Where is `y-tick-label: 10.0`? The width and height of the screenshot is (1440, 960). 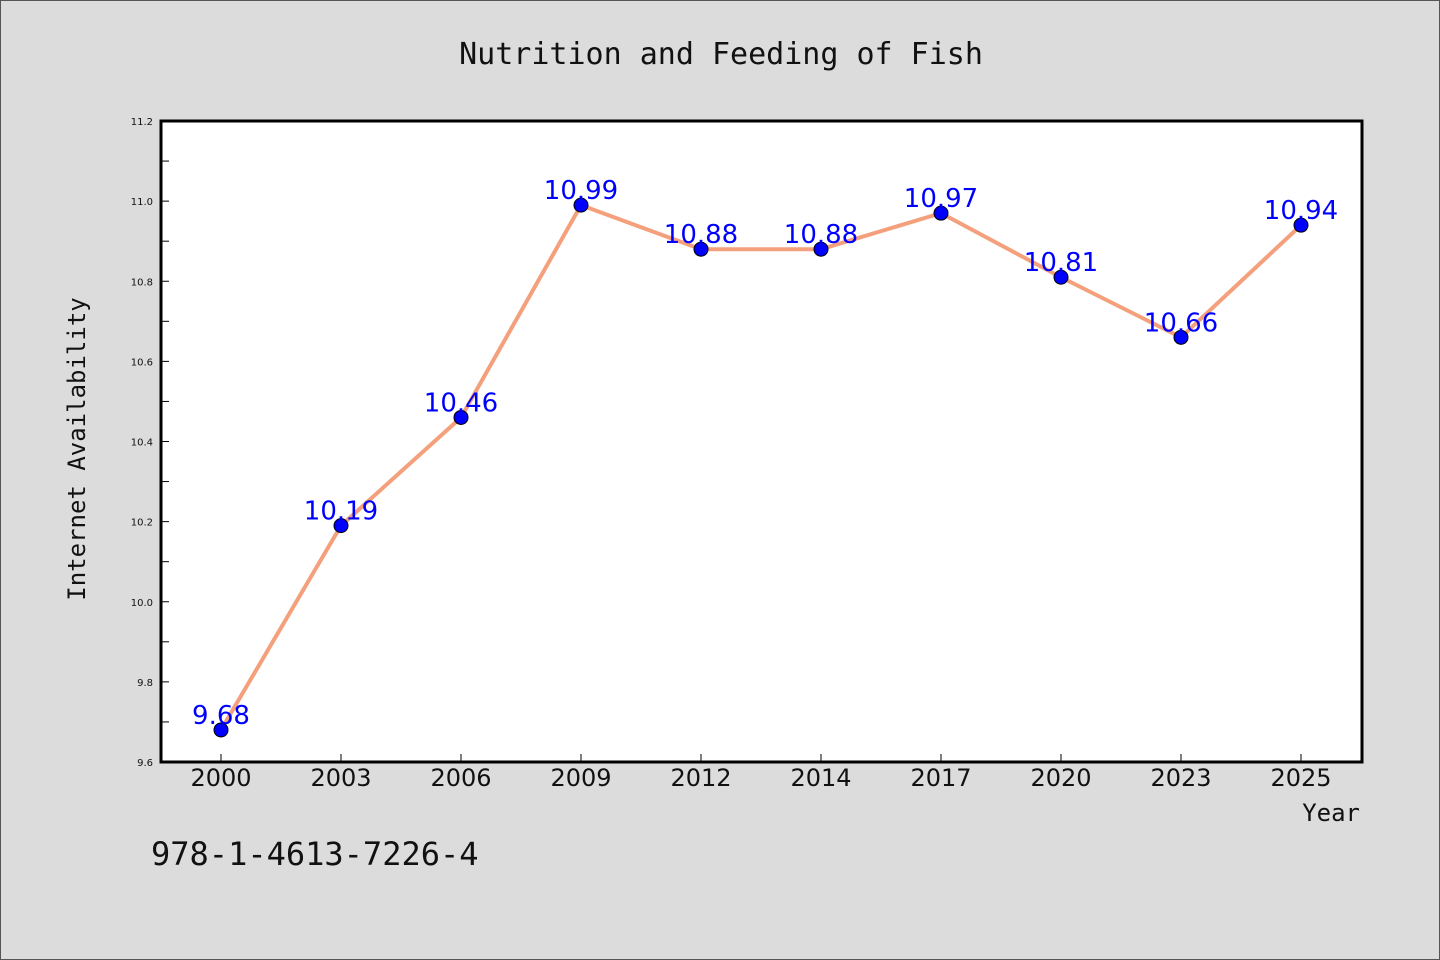
y-tick-label: 10.0 is located at coordinates (142, 603).